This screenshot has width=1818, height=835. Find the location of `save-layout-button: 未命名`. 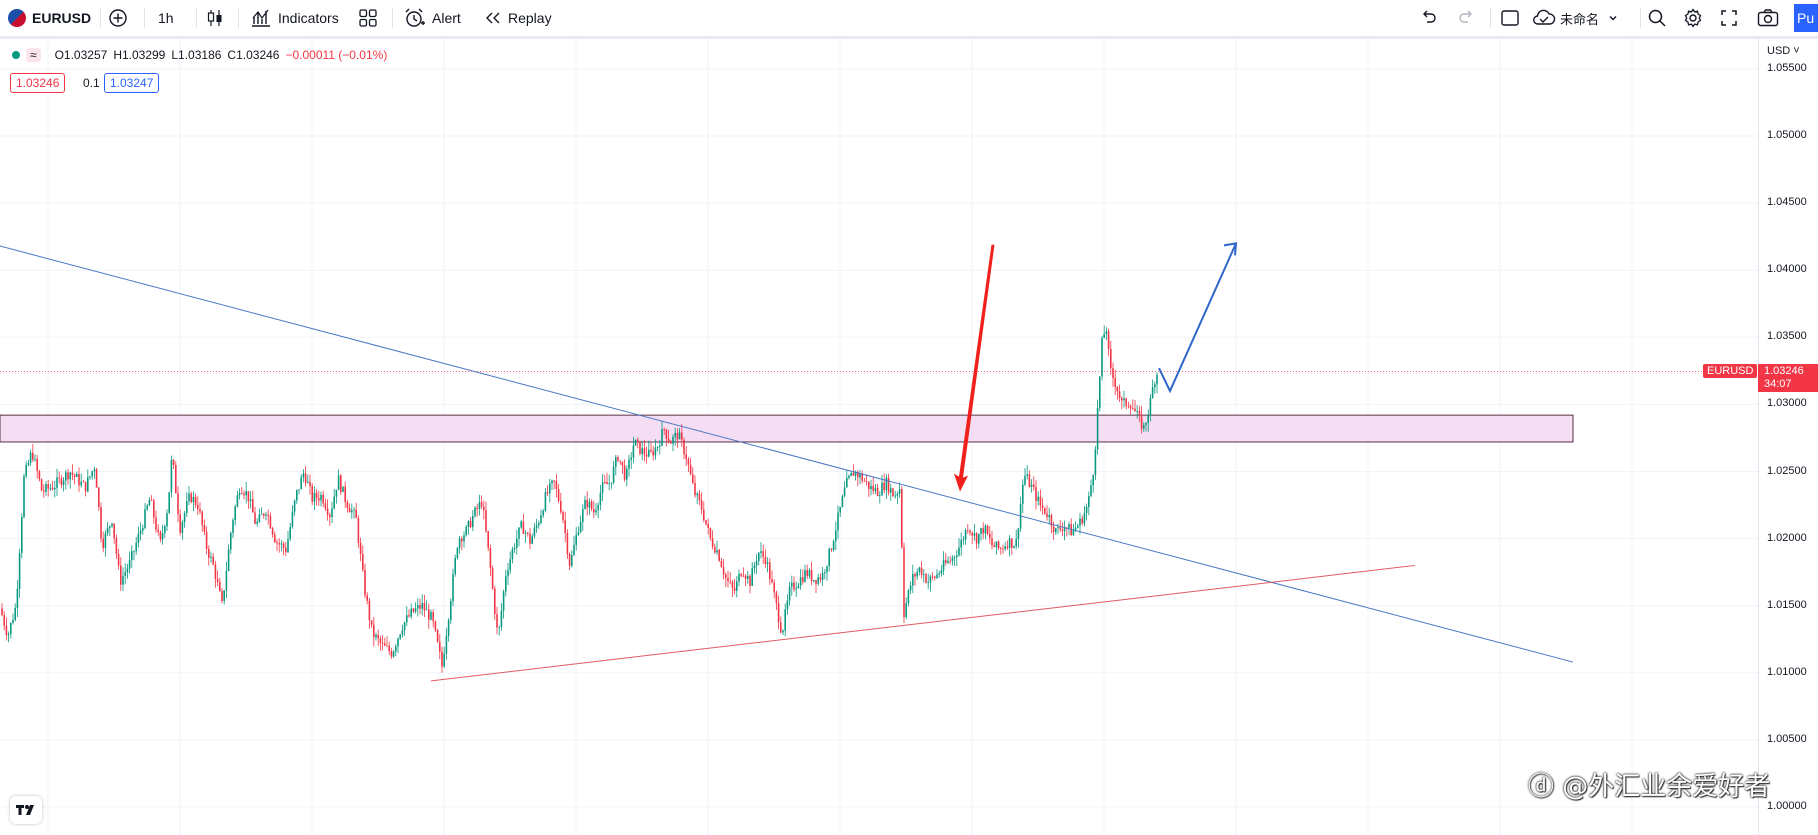

save-layout-button: 未命名 is located at coordinates (1575, 18).